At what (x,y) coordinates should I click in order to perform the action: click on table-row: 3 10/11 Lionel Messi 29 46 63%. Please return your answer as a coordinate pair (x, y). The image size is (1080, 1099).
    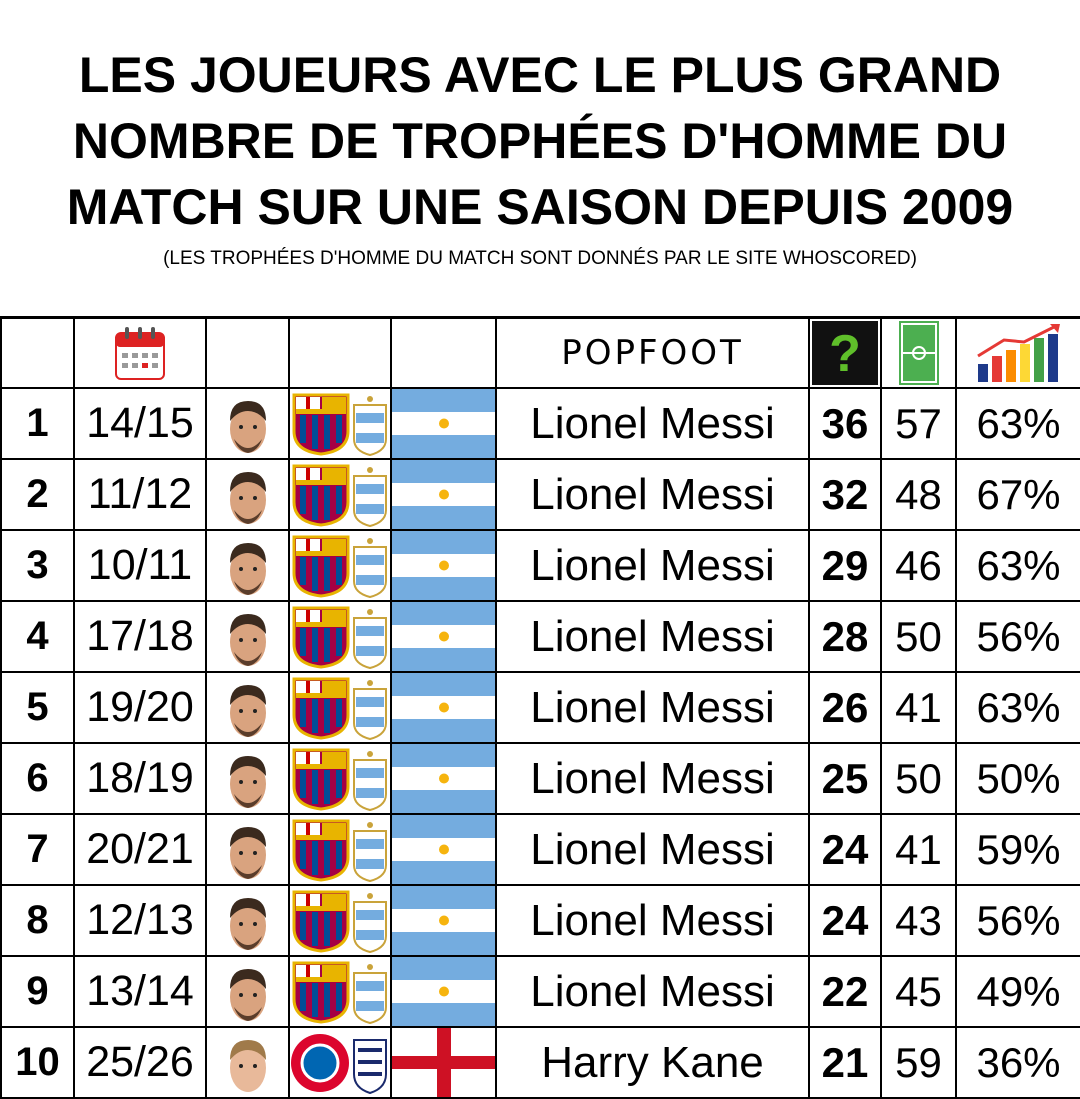
    Looking at the image, I should click on (540, 565).